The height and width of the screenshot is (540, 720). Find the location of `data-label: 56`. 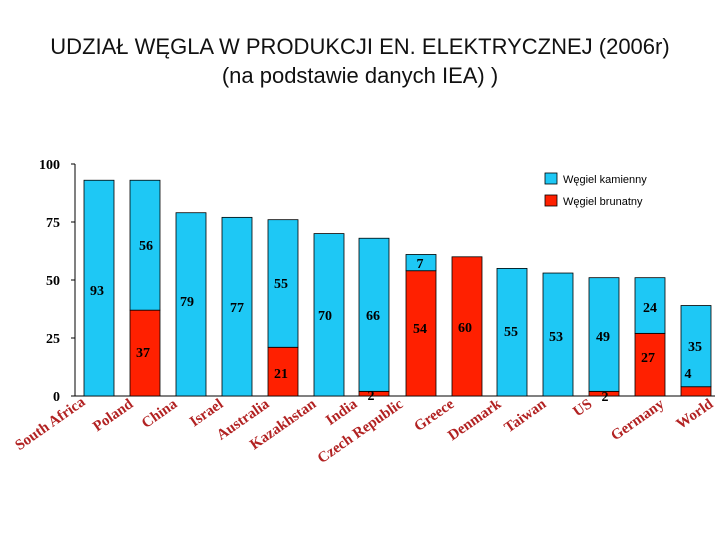

data-label: 56 is located at coordinates (146, 246).